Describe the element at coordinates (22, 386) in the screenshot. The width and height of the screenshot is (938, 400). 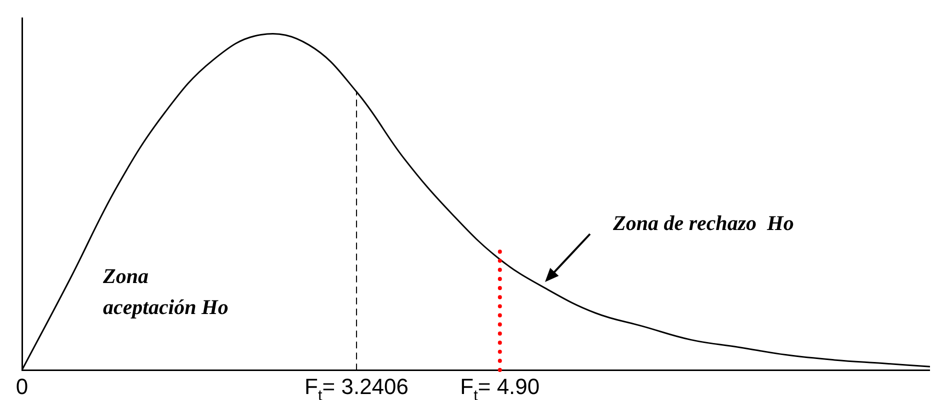
I see `x-tick-label: 0` at that location.